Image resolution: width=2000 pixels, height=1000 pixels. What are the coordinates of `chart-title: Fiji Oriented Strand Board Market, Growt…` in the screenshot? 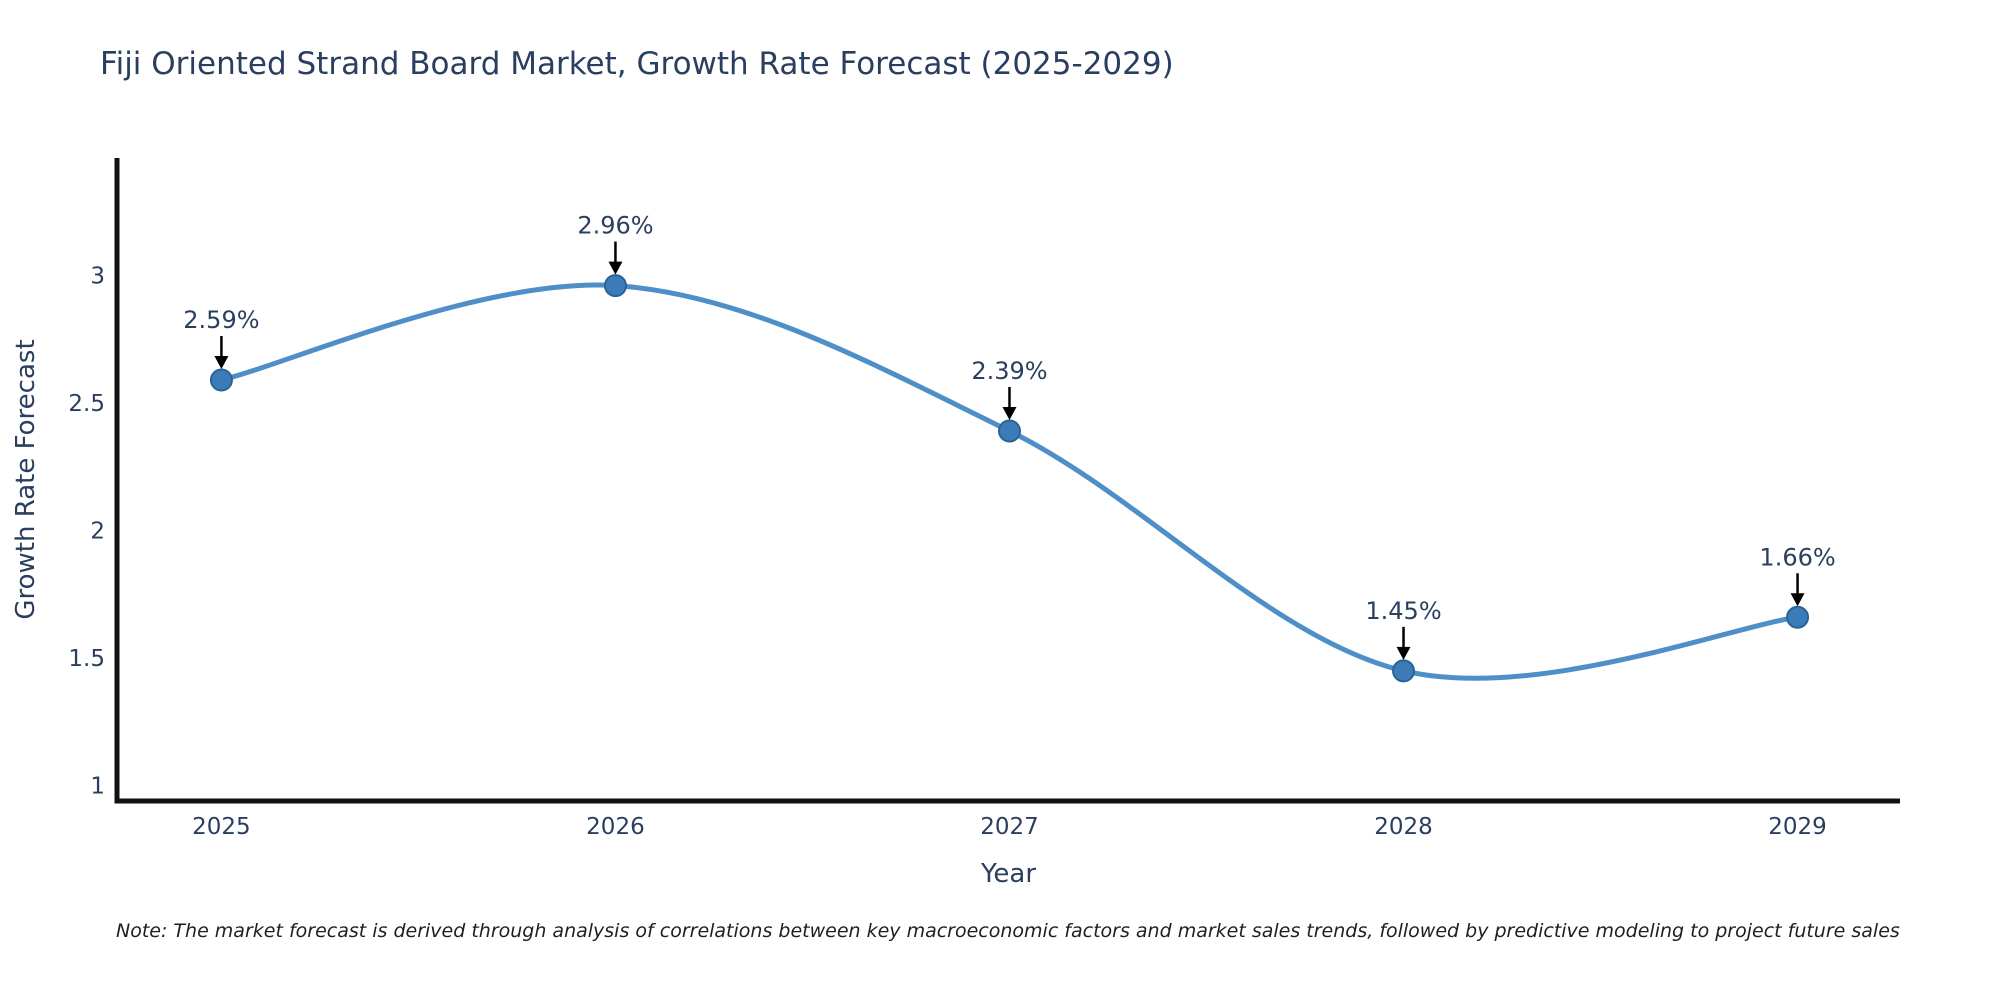 It's located at (637, 64).